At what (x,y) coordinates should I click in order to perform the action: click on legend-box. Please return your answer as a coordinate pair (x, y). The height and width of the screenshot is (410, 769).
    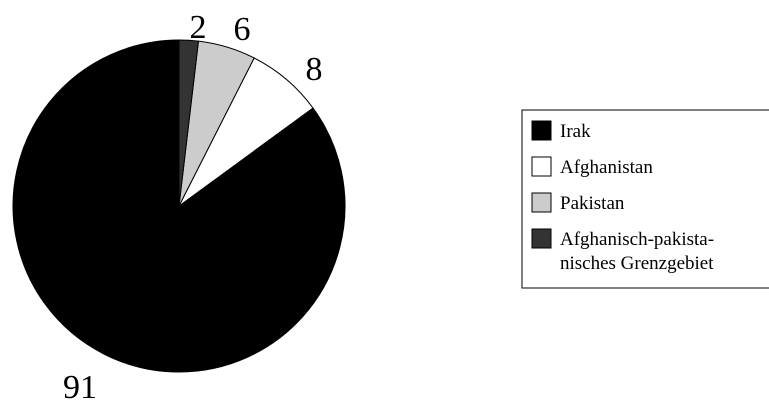
    Looking at the image, I should click on (645, 199).